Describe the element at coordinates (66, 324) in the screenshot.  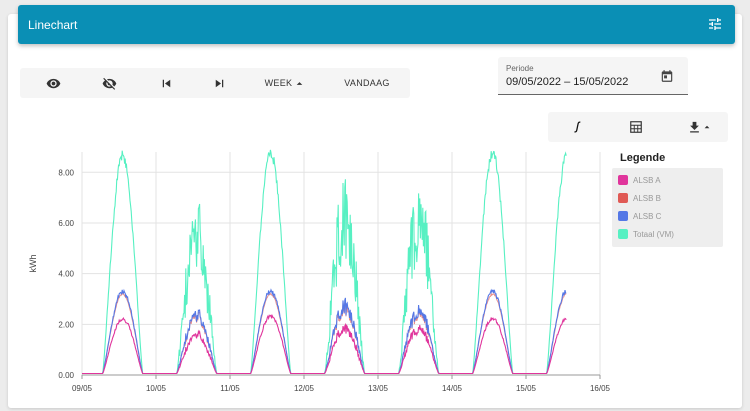
I see `y-tick-label: 2.00` at that location.